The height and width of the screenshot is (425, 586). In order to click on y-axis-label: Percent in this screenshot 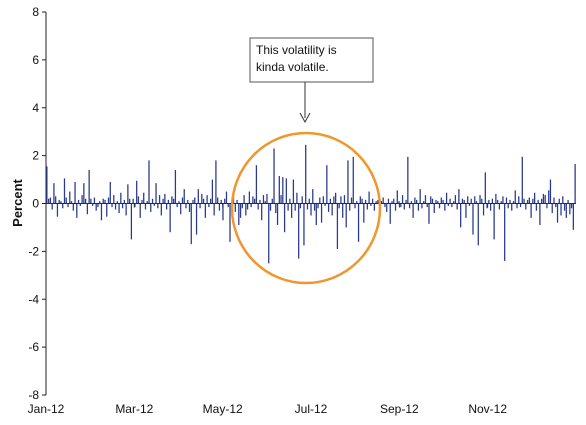, I will do `click(17, 202)`.